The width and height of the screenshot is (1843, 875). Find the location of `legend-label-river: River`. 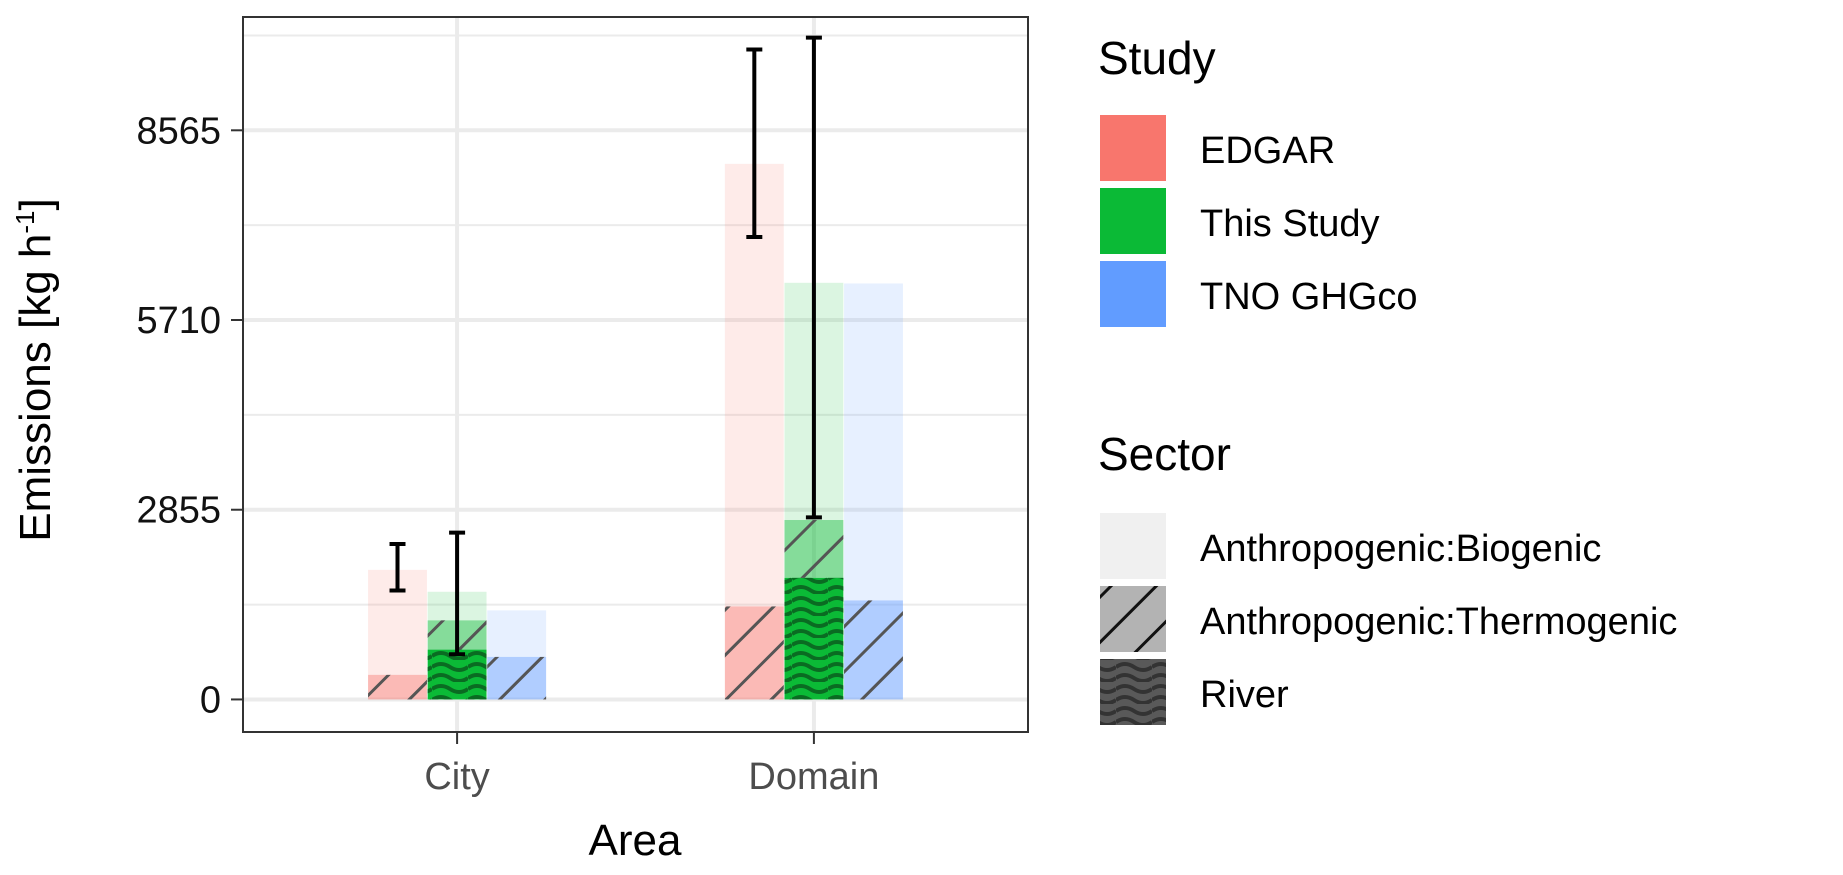

legend-label-river: River is located at coordinates (1244, 695).